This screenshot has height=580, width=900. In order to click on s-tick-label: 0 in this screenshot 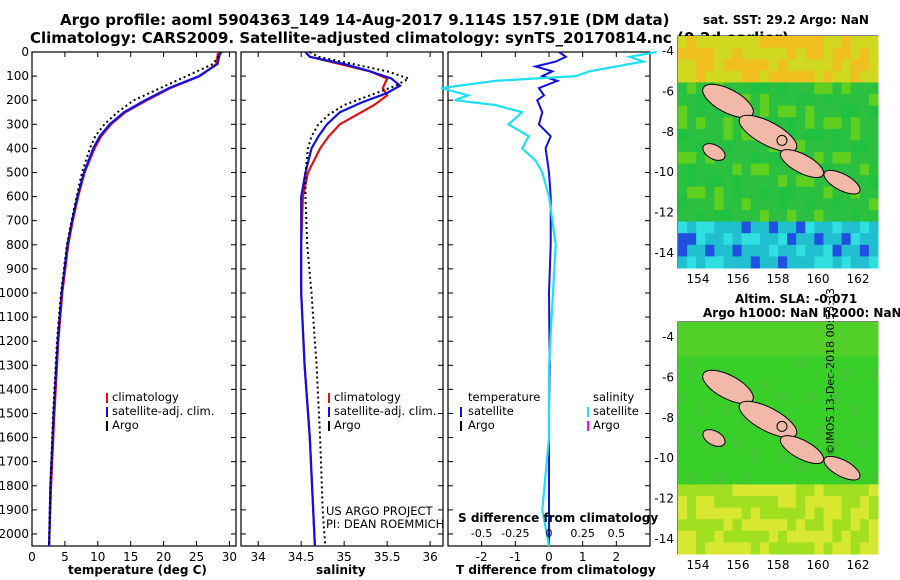, I will do `click(549, 533)`.